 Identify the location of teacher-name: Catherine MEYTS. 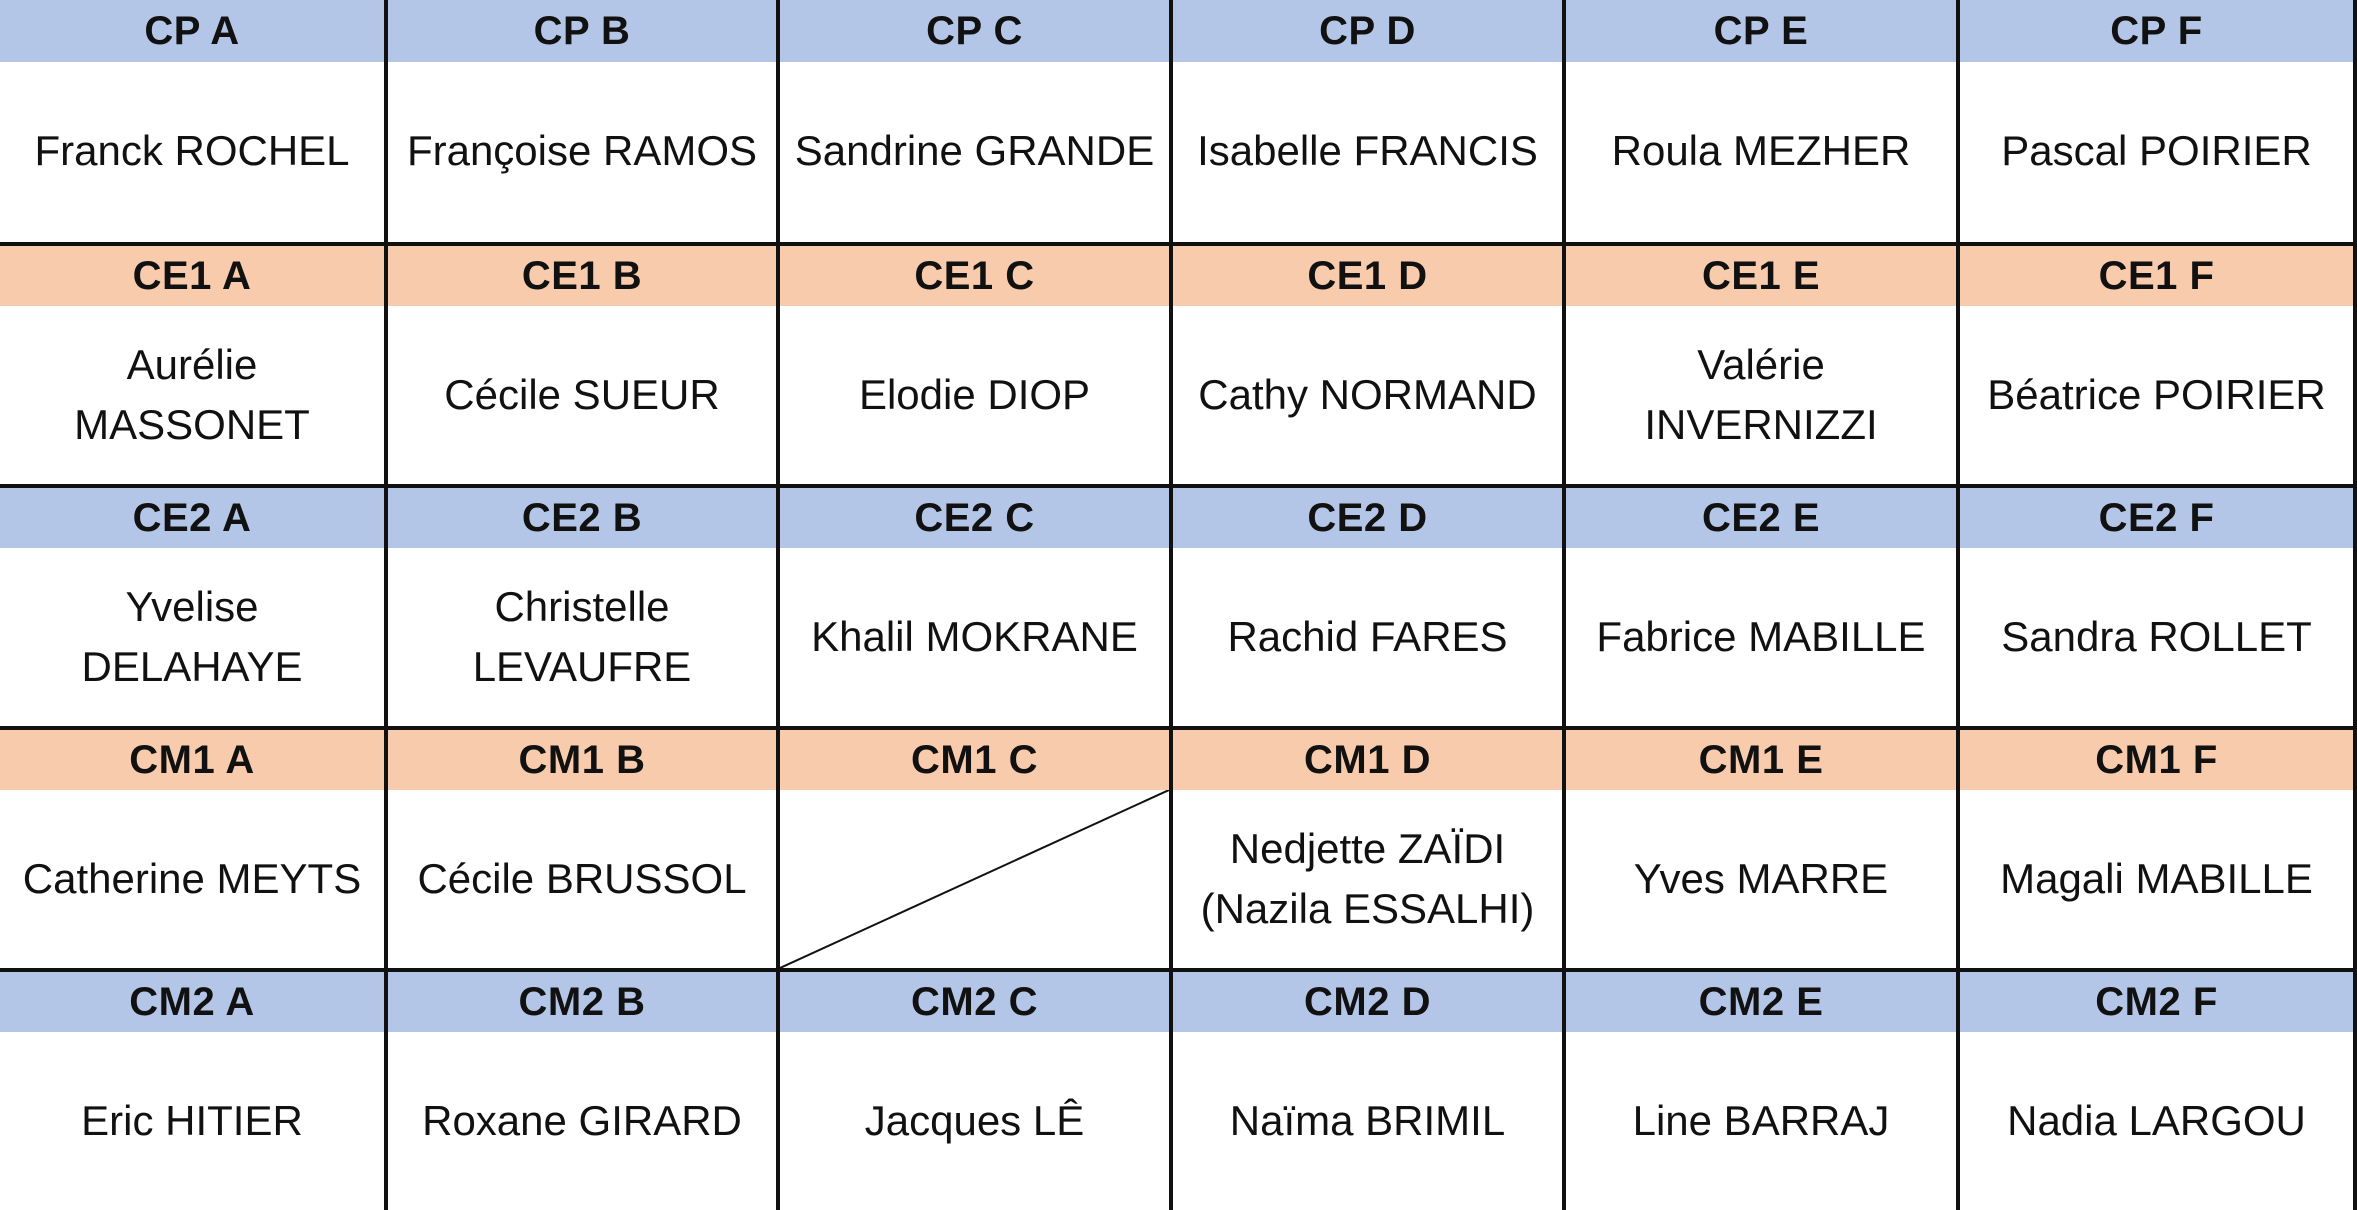
(192, 878).